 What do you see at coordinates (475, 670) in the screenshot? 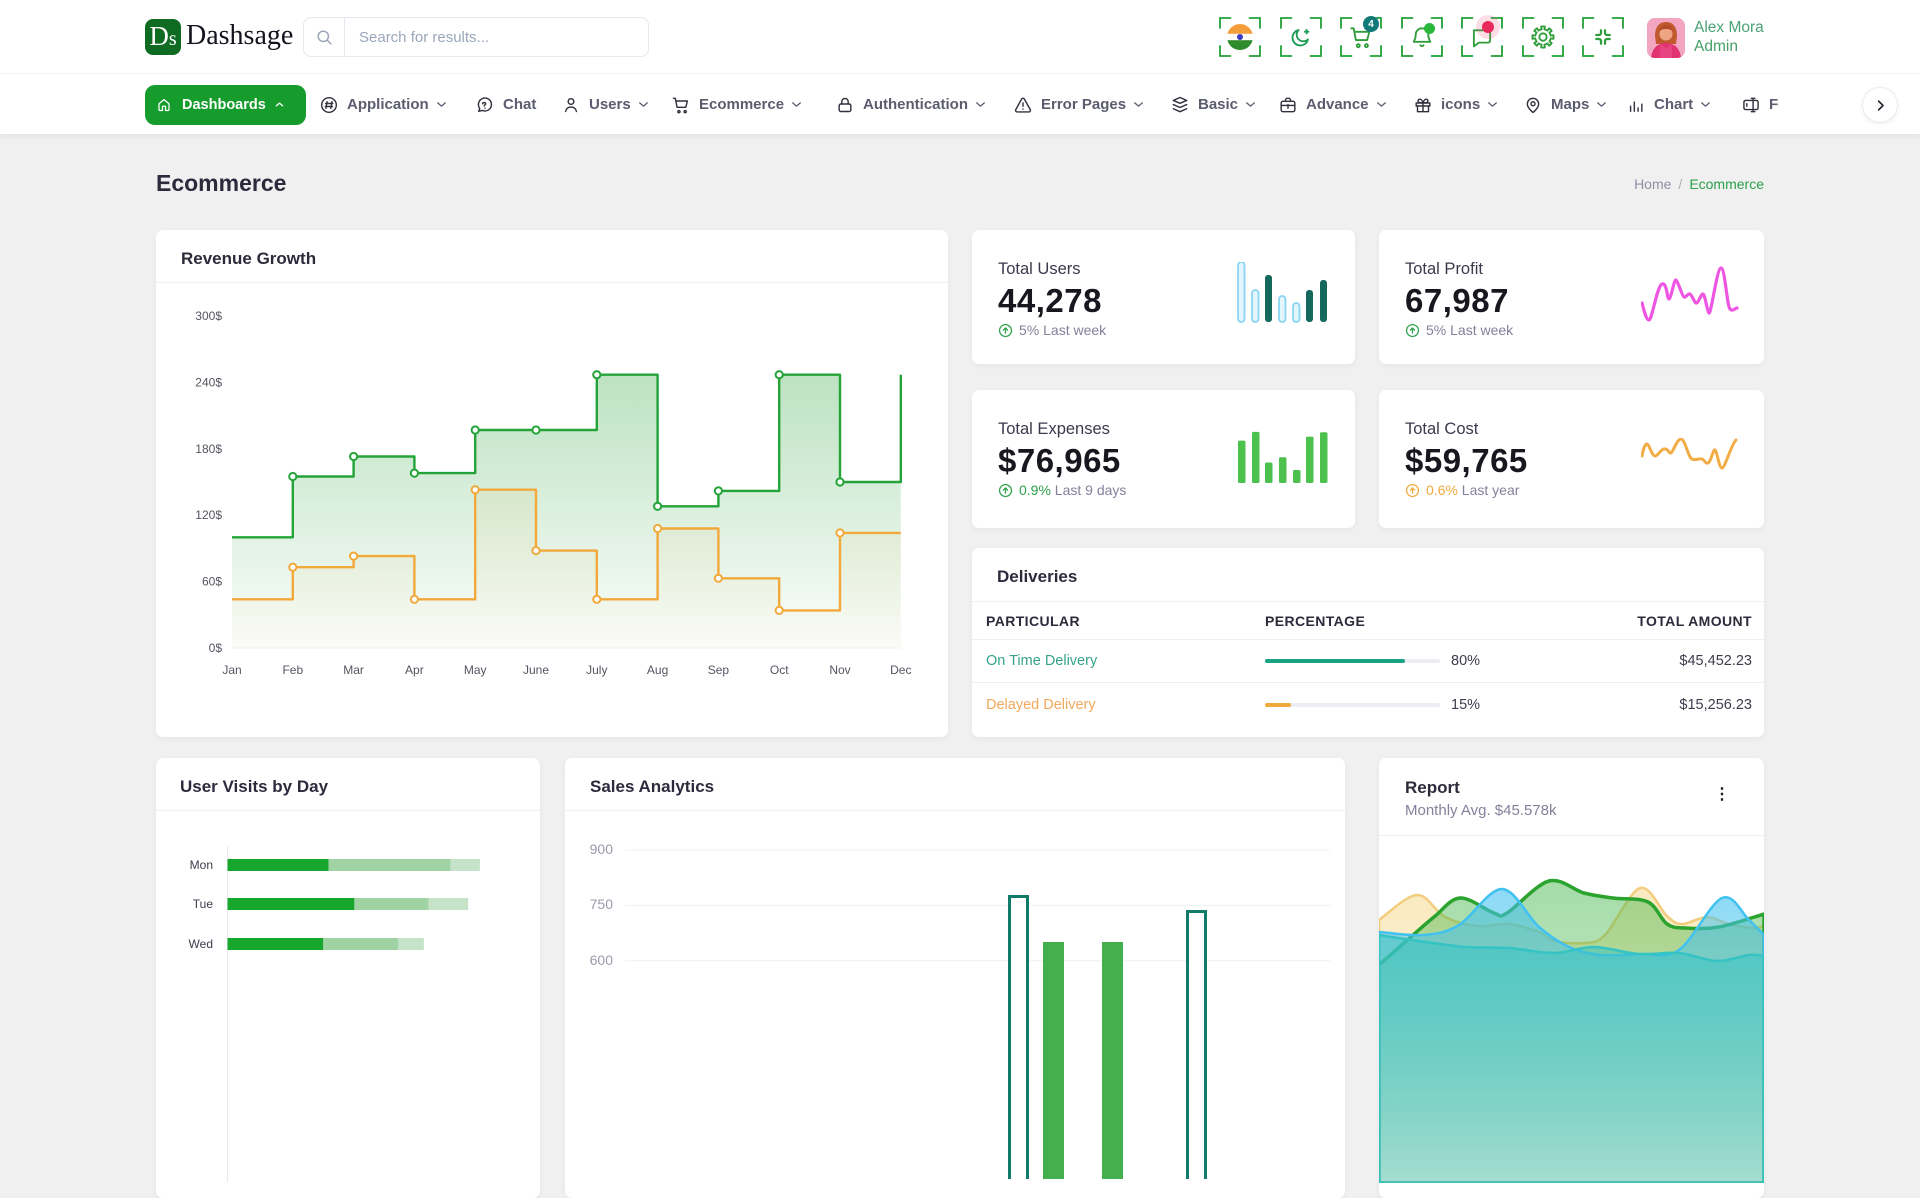
I see `svg-text: May` at bounding box center [475, 670].